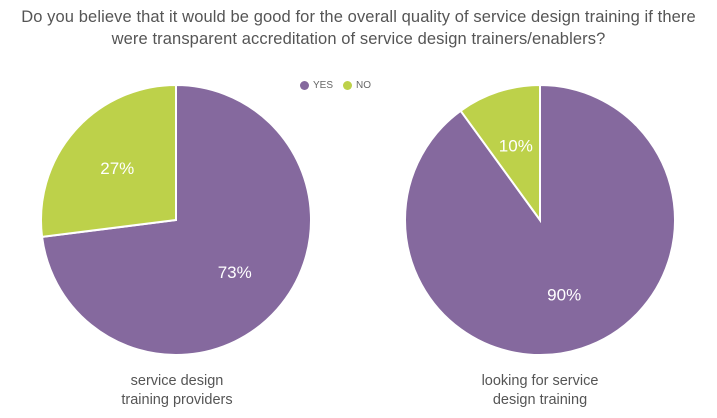 The image size is (717, 418). What do you see at coordinates (540, 391) in the screenshot?
I see `pie-caption-seekers: looking for service design training` at bounding box center [540, 391].